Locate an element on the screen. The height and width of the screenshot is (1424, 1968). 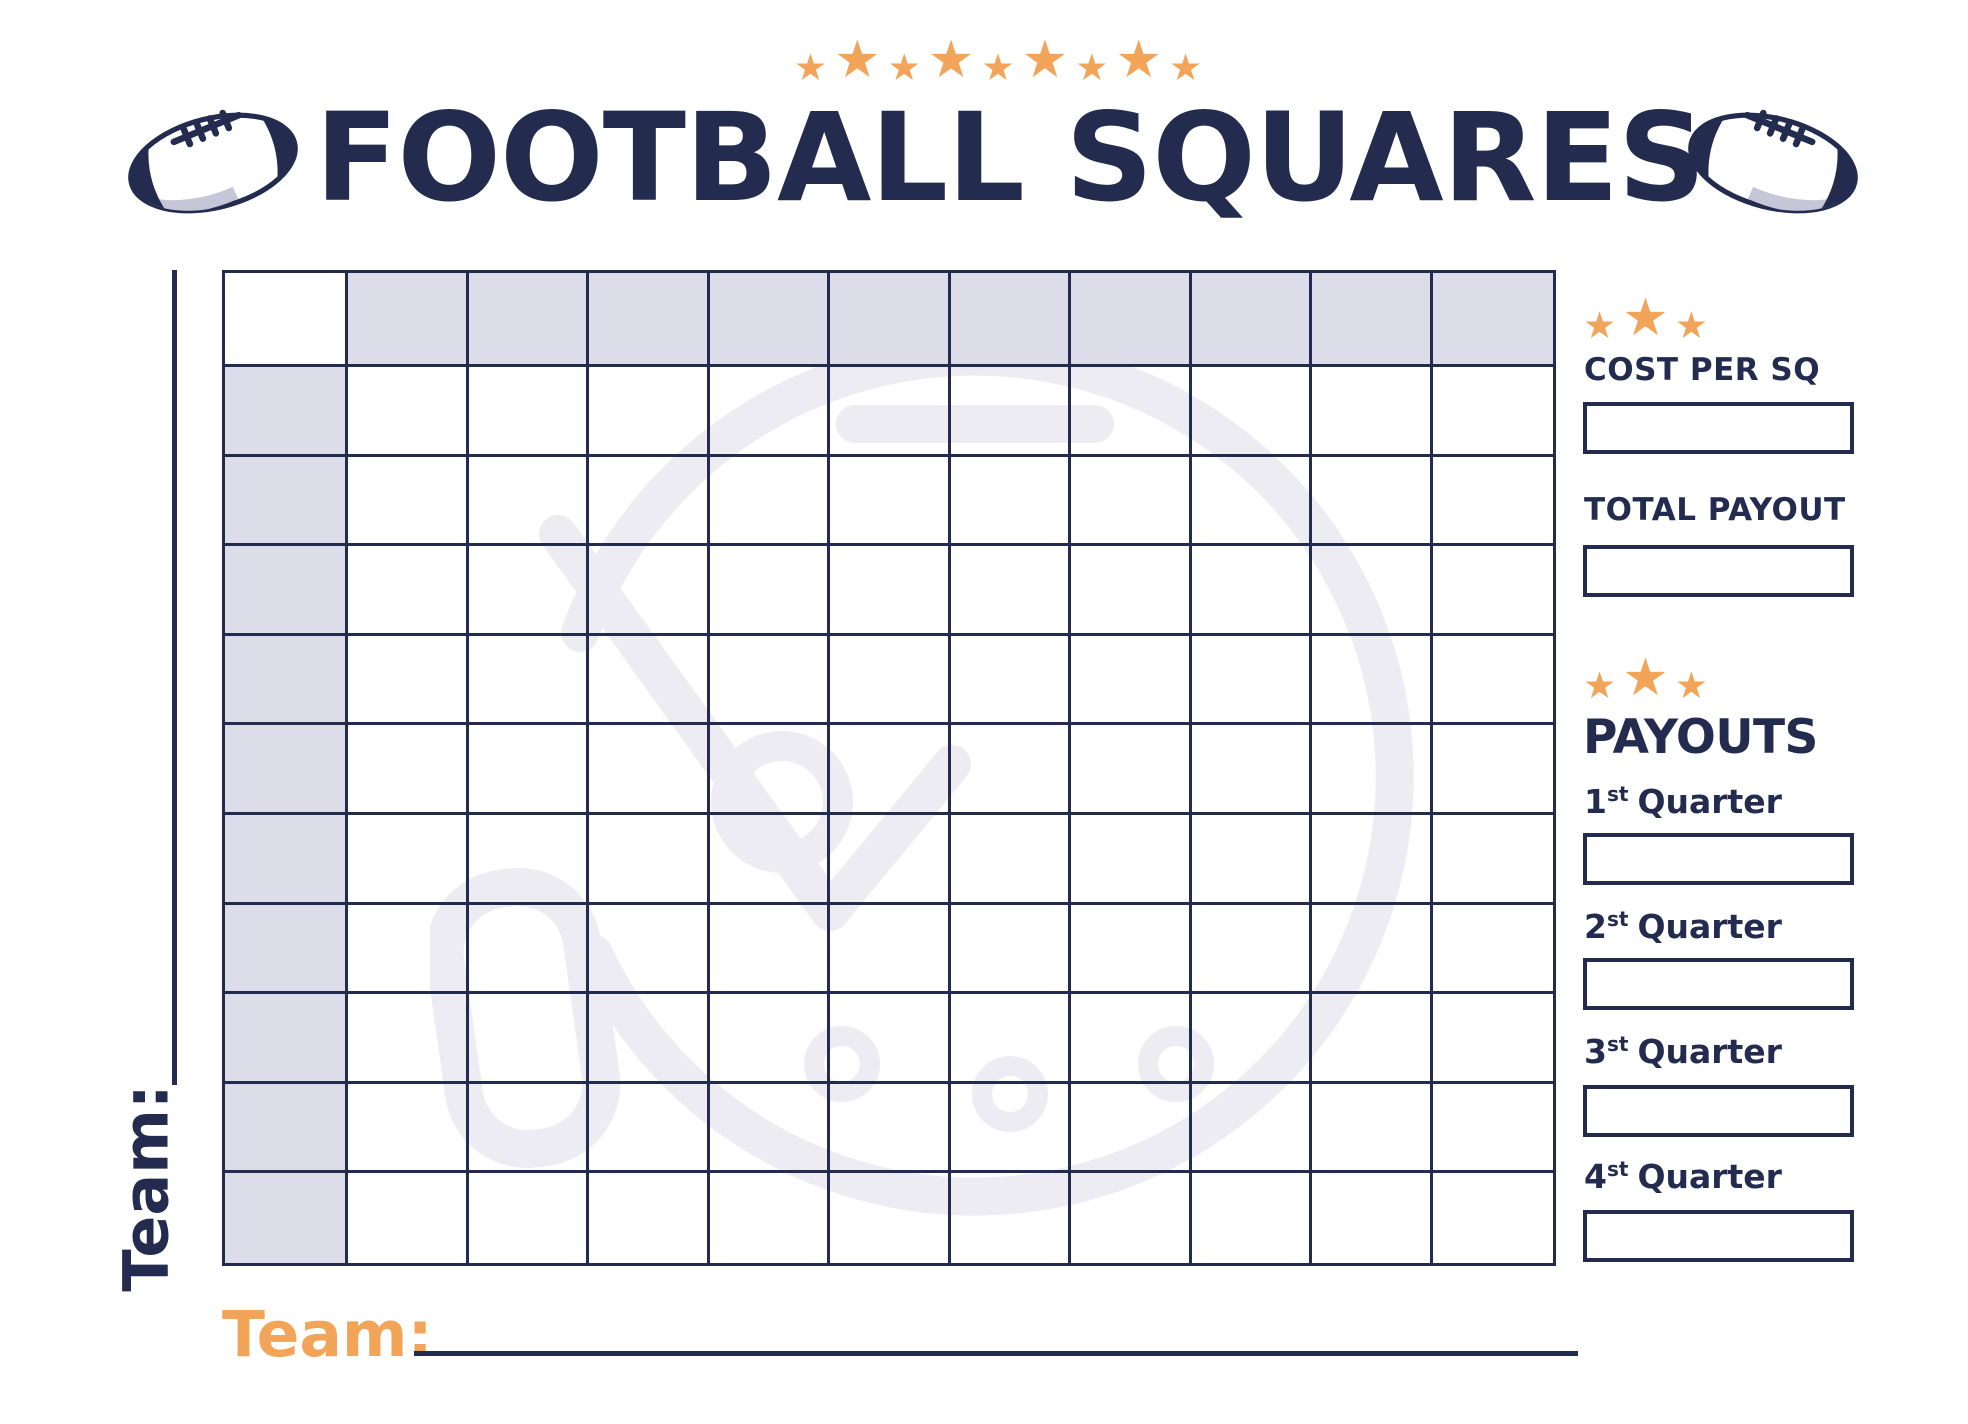
cost-per-sq-input is located at coordinates (1718, 428).